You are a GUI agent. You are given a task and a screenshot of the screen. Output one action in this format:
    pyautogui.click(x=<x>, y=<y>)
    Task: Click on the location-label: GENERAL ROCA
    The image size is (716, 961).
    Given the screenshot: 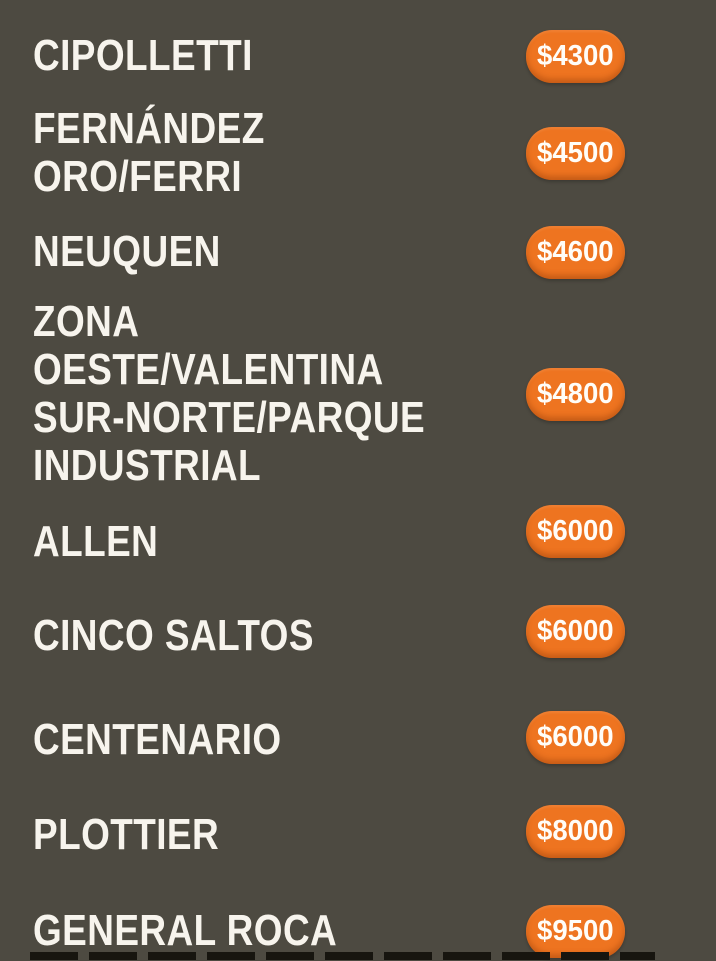 What is the action you would take?
    pyautogui.click(x=185, y=930)
    